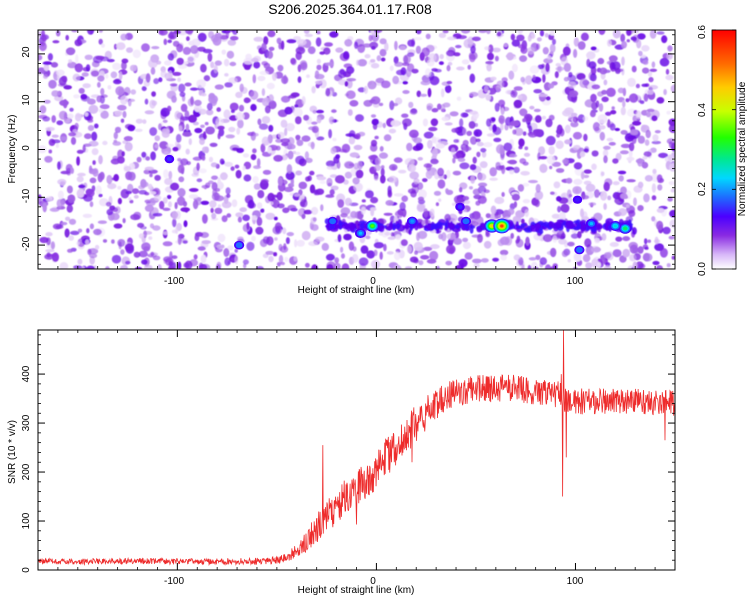  Describe the element at coordinates (457, 226) in the screenshot. I see `heatmap-band-cell` at that location.